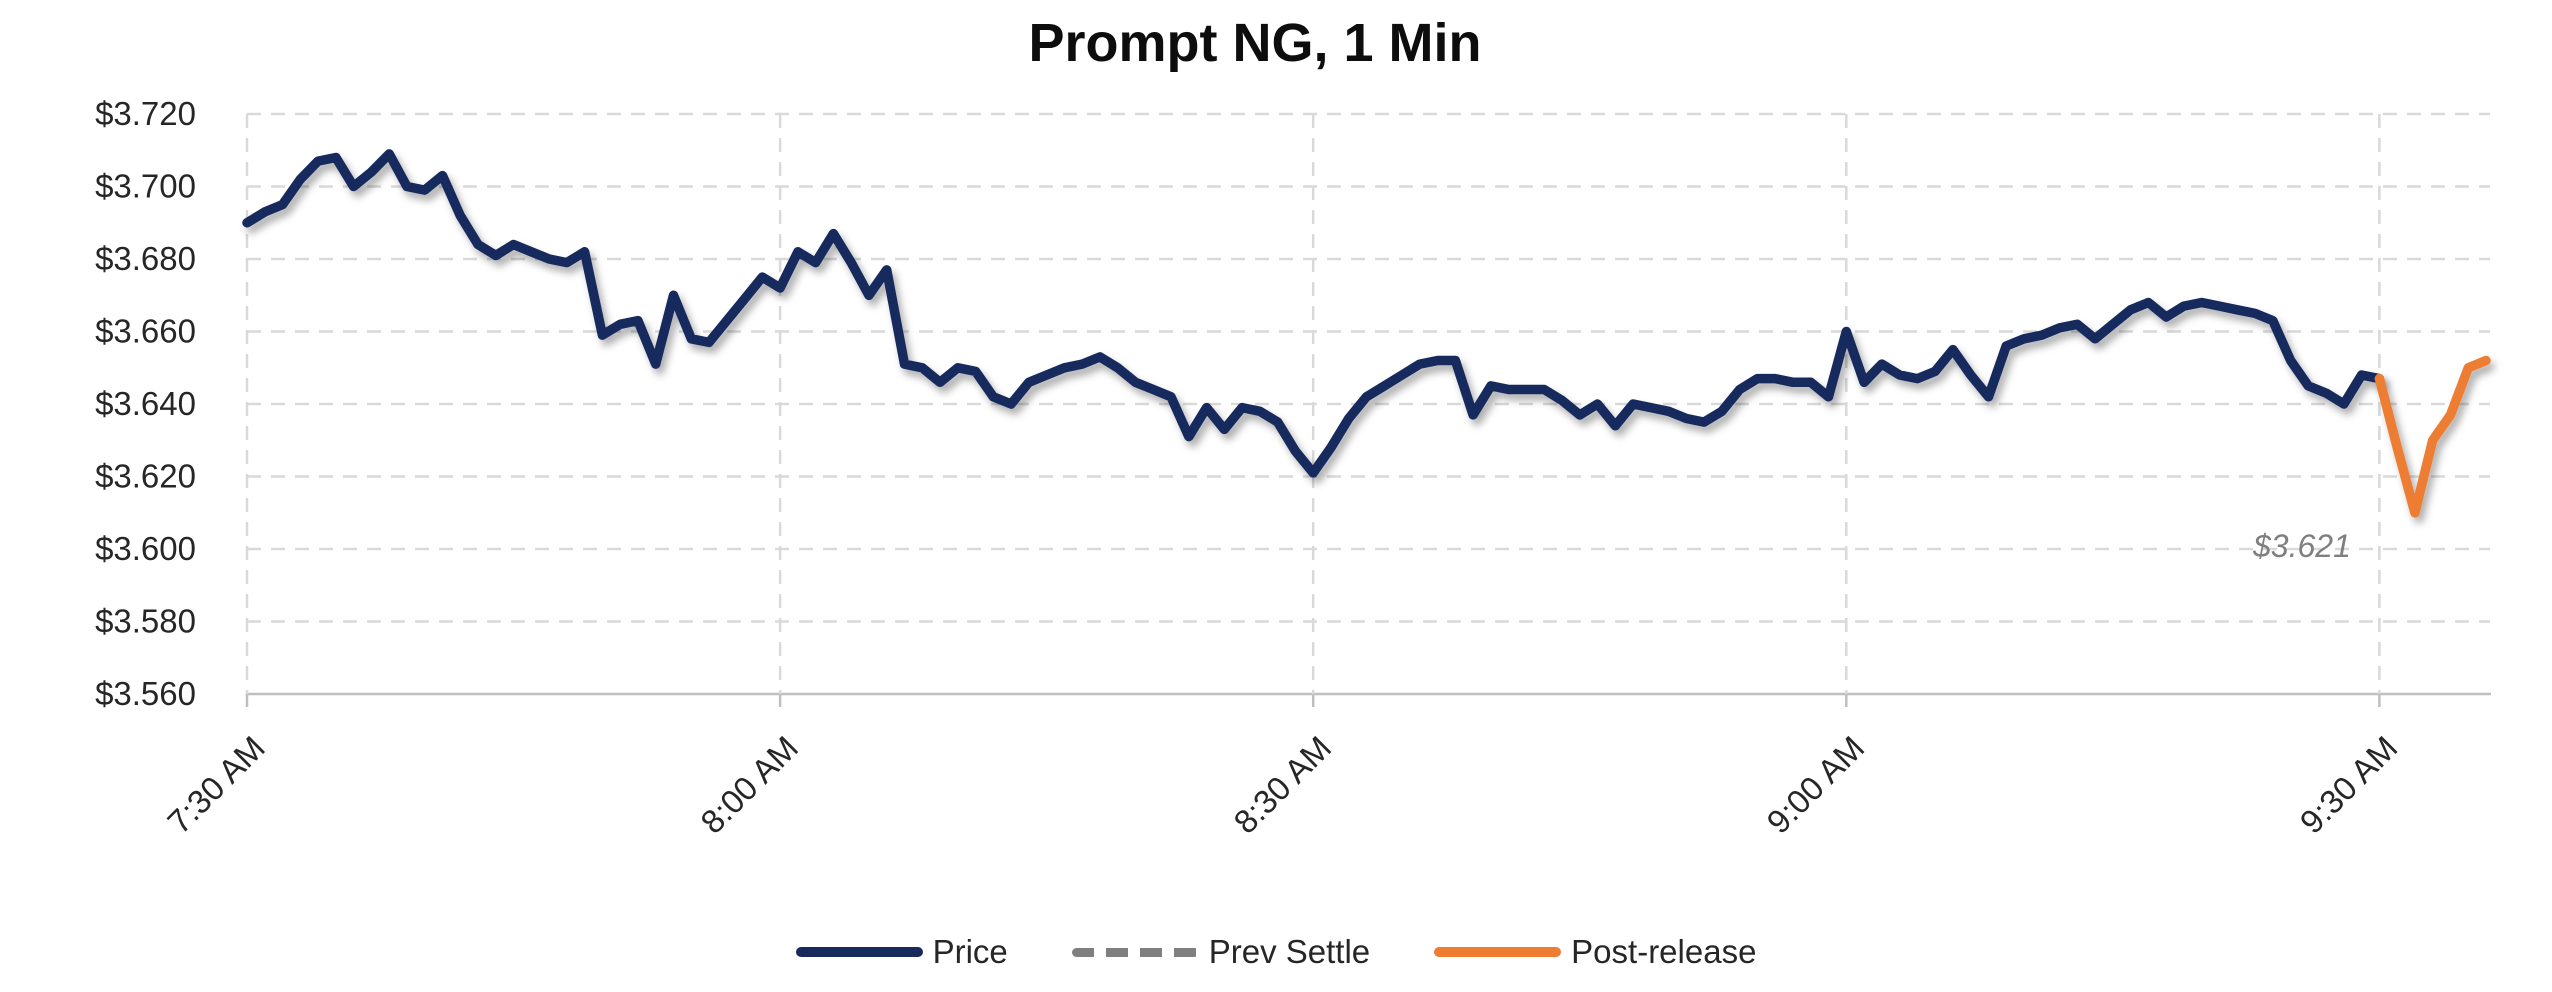 The height and width of the screenshot is (992, 2552). Describe the element at coordinates (145, 113) in the screenshot. I see `y-tick-label: $3.720` at that location.